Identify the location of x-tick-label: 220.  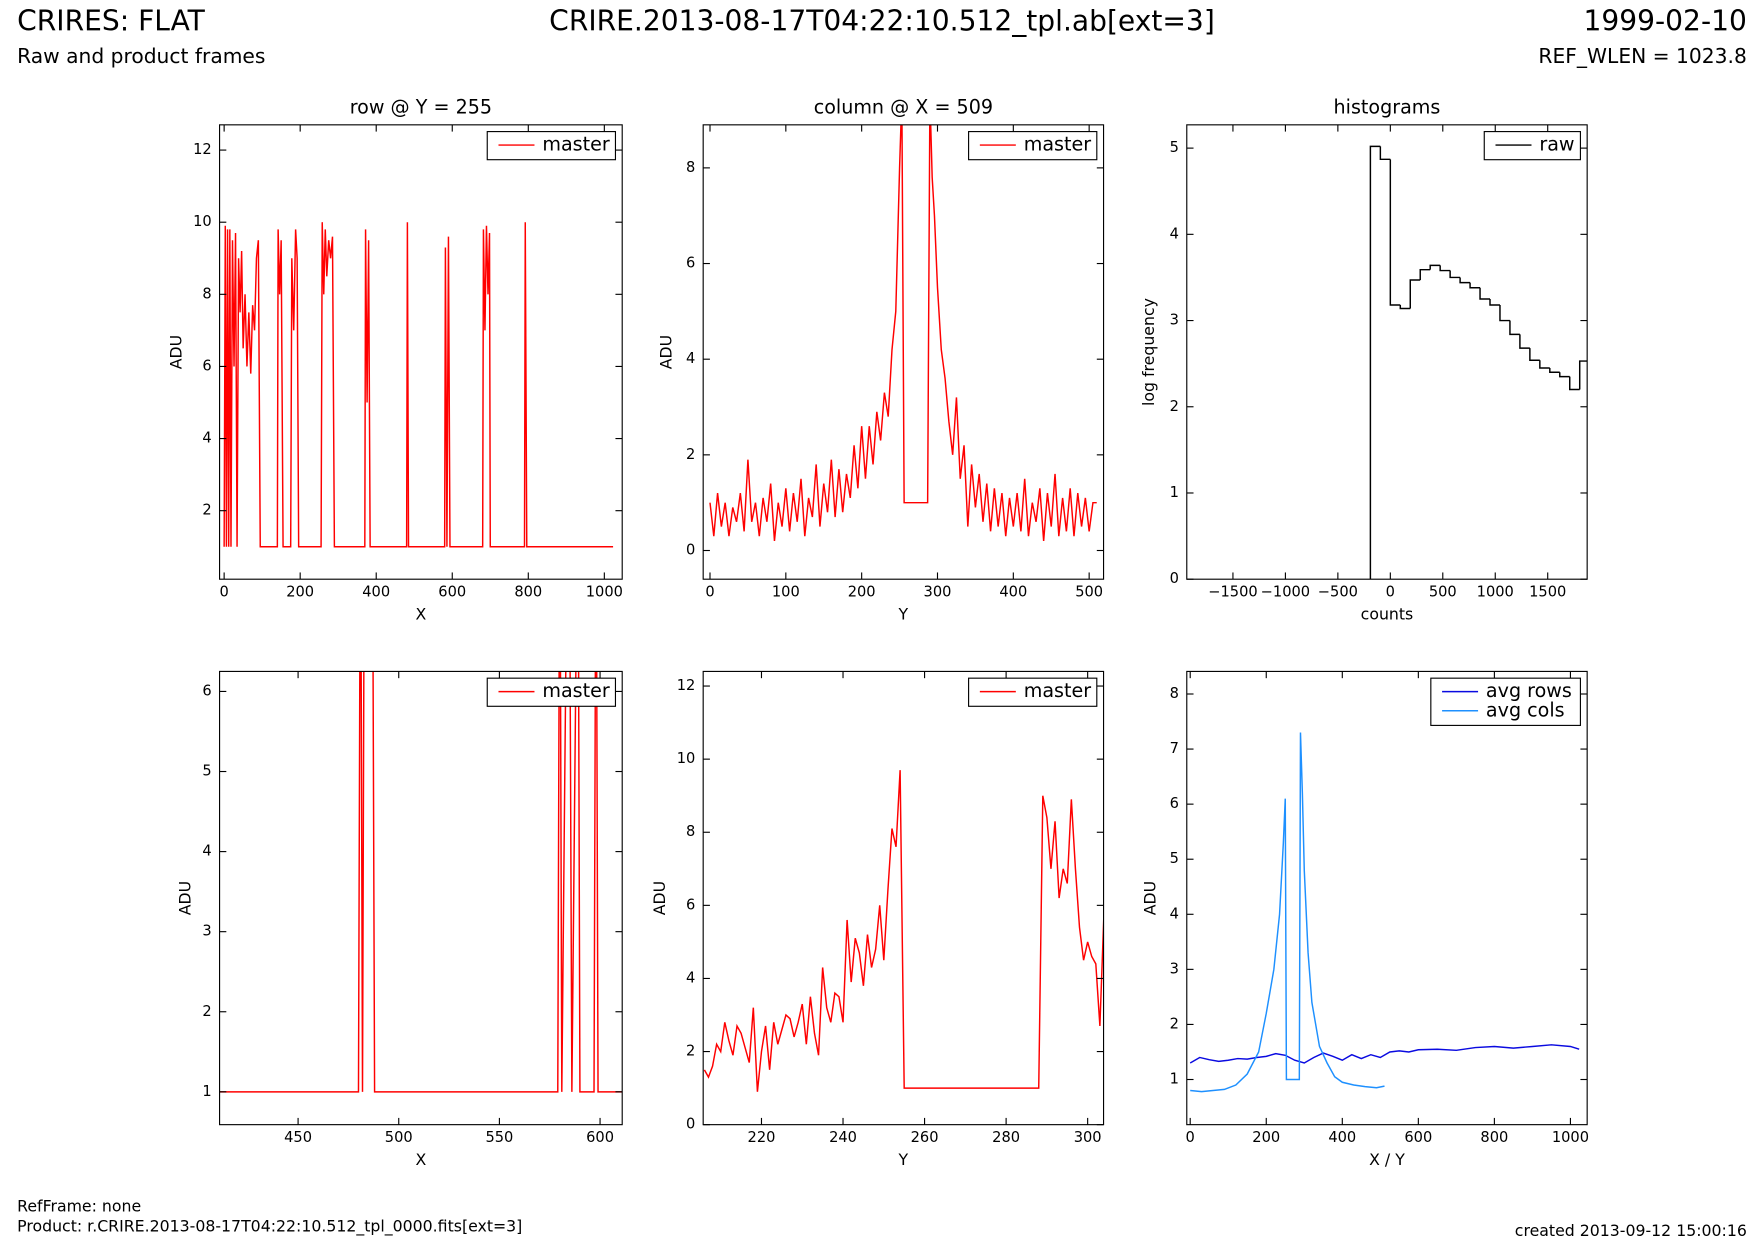
(762, 1137).